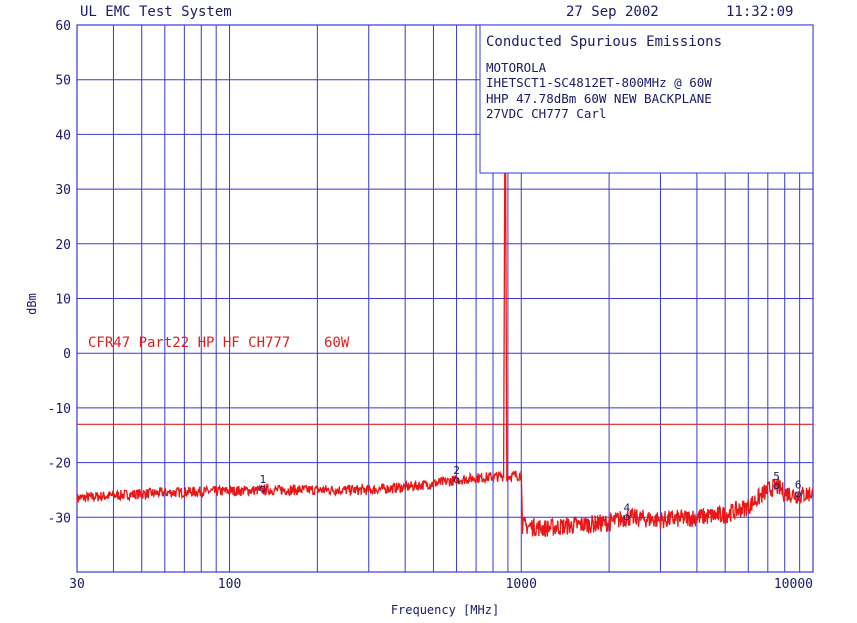 This screenshot has width=857, height=623. Describe the element at coordinates (219, 343) in the screenshot. I see `limit-label: CFR47 Part22 HP HF CH777 60W` at that location.